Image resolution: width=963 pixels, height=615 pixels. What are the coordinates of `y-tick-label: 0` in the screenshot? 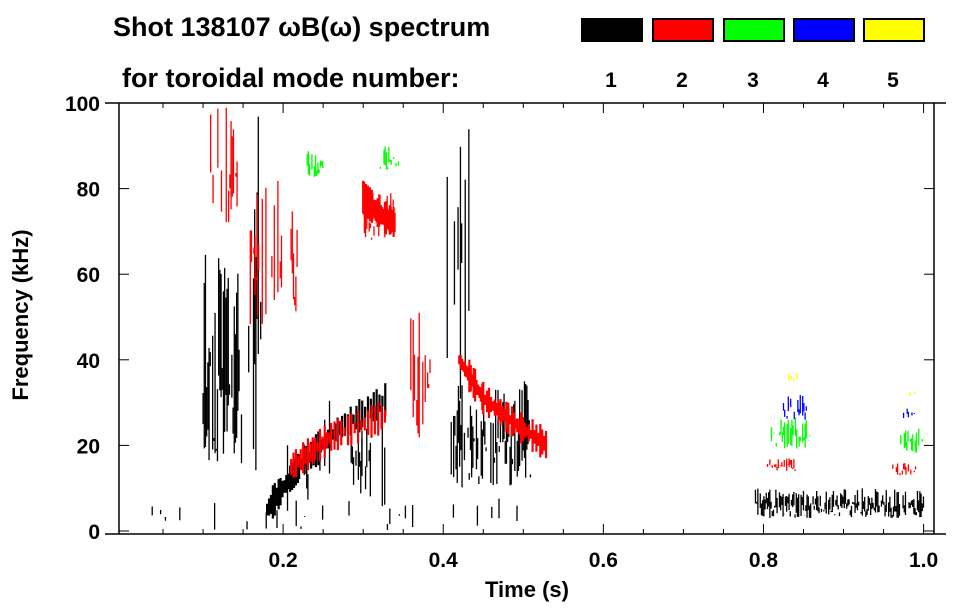 It's located at (94, 532).